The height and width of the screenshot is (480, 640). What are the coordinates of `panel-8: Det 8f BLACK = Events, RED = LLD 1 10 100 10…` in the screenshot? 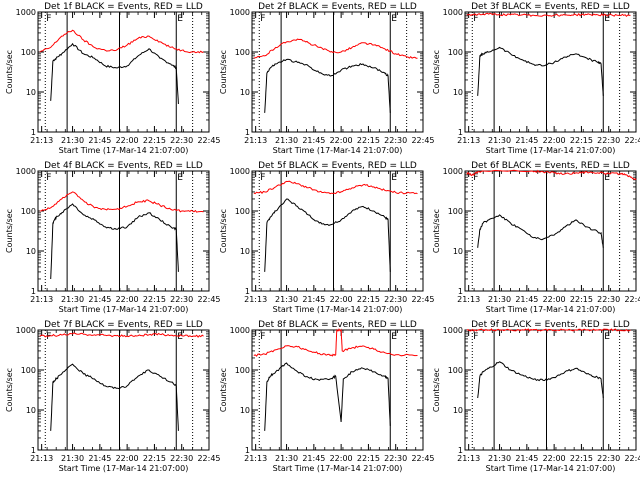 It's located at (327, 396).